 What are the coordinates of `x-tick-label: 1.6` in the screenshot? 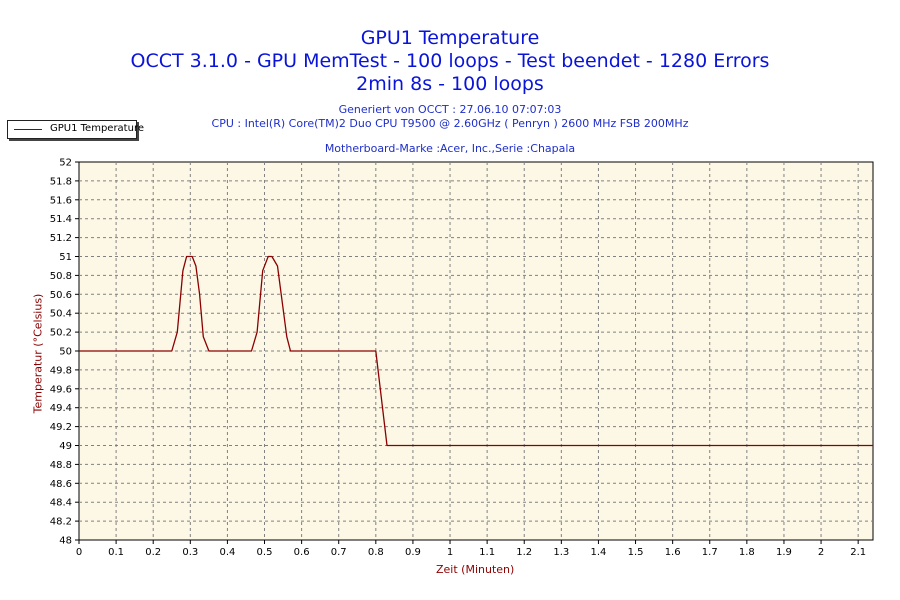 It's located at (673, 552).